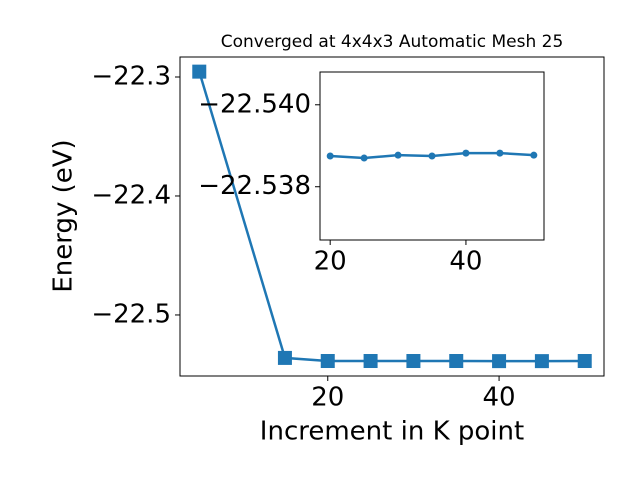 Image resolution: width=640 pixels, height=480 pixels. What do you see at coordinates (131, 76) in the screenshot?
I see `y-tick-label: −22.3` at bounding box center [131, 76].